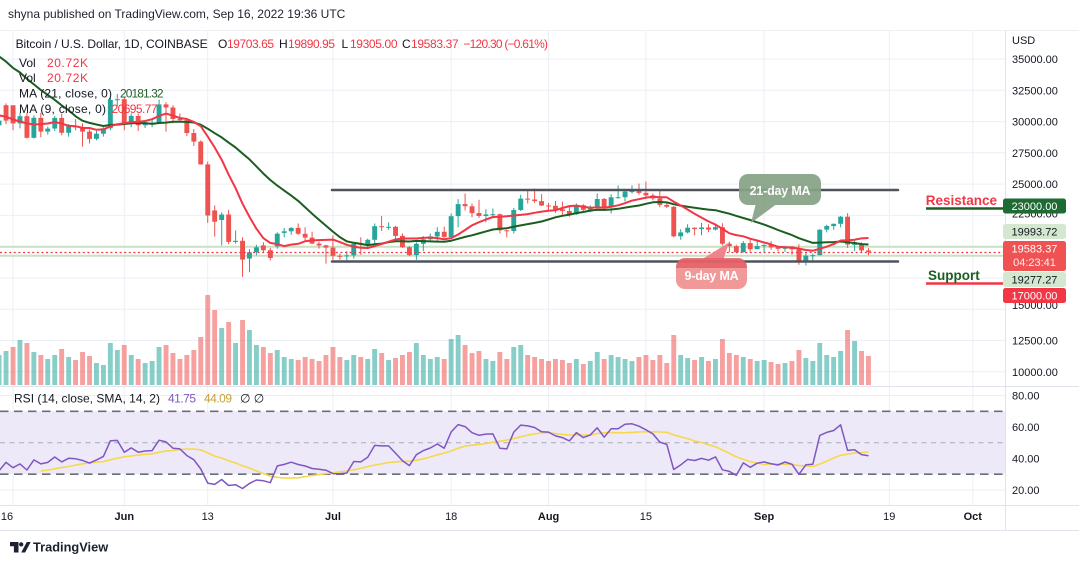  I want to click on svg-text: 32500.00, so click(1035, 91).